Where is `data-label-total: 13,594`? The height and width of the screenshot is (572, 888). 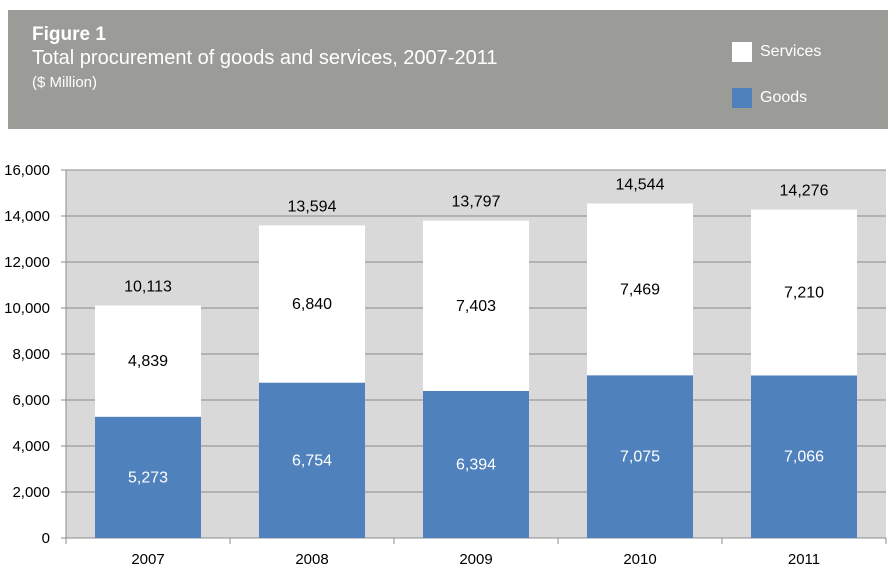
data-label-total: 13,594 is located at coordinates (312, 206).